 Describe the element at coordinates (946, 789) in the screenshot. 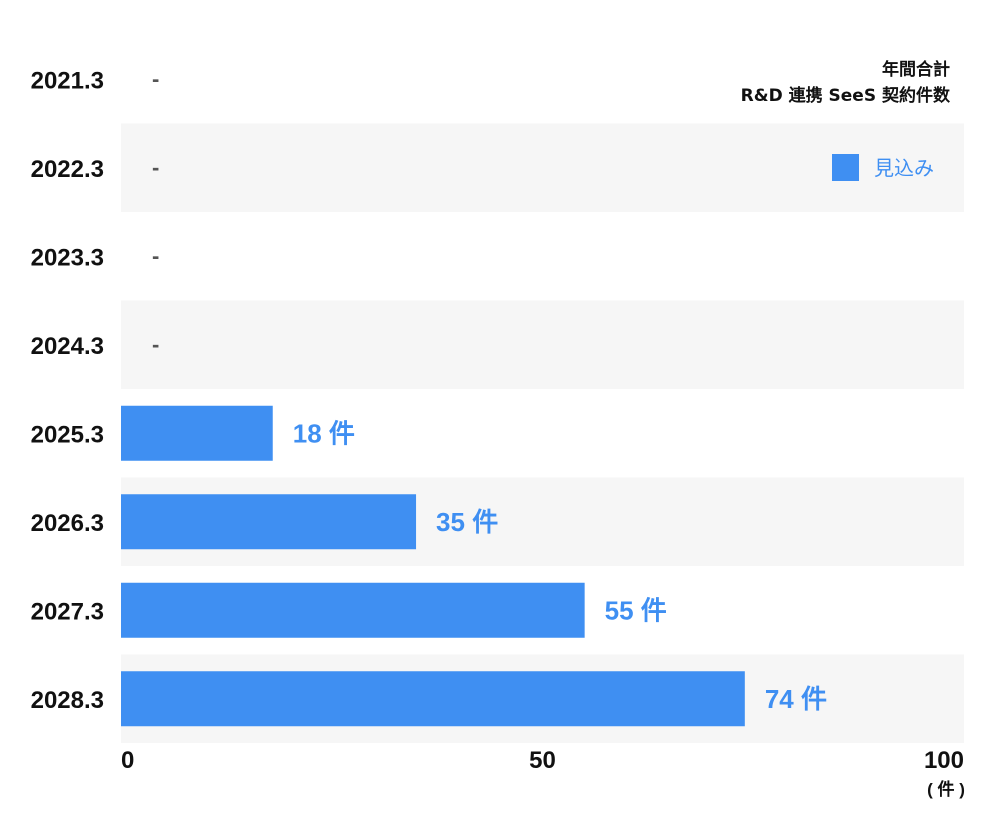

I see `x-axis-unit: ( 件 )` at that location.